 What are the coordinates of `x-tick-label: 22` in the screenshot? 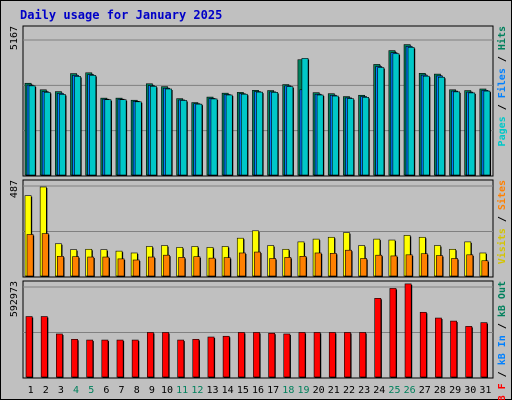 It's located at (349, 390).